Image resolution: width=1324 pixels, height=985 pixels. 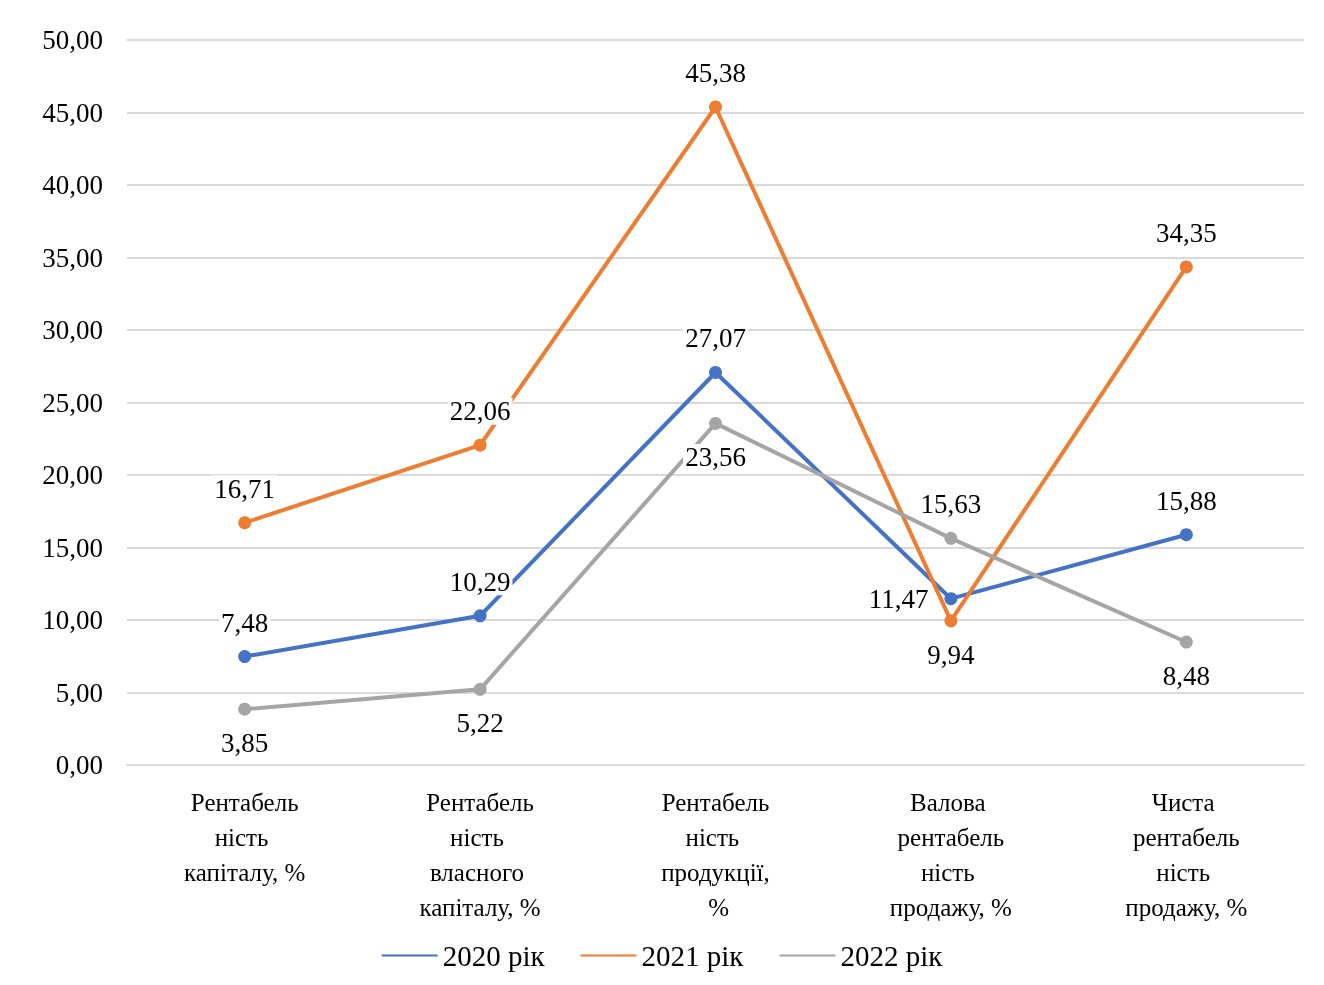 I want to click on data-label: 9,94, so click(x=951, y=654).